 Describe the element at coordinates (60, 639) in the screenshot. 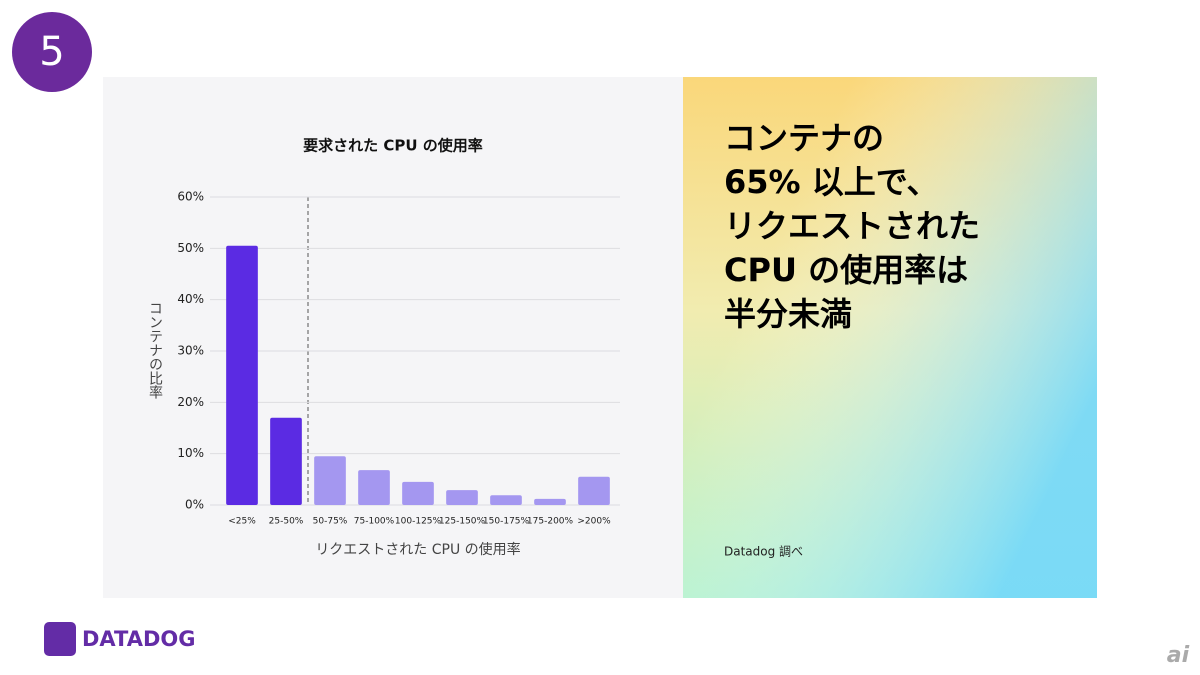

I see `logo-icon` at that location.